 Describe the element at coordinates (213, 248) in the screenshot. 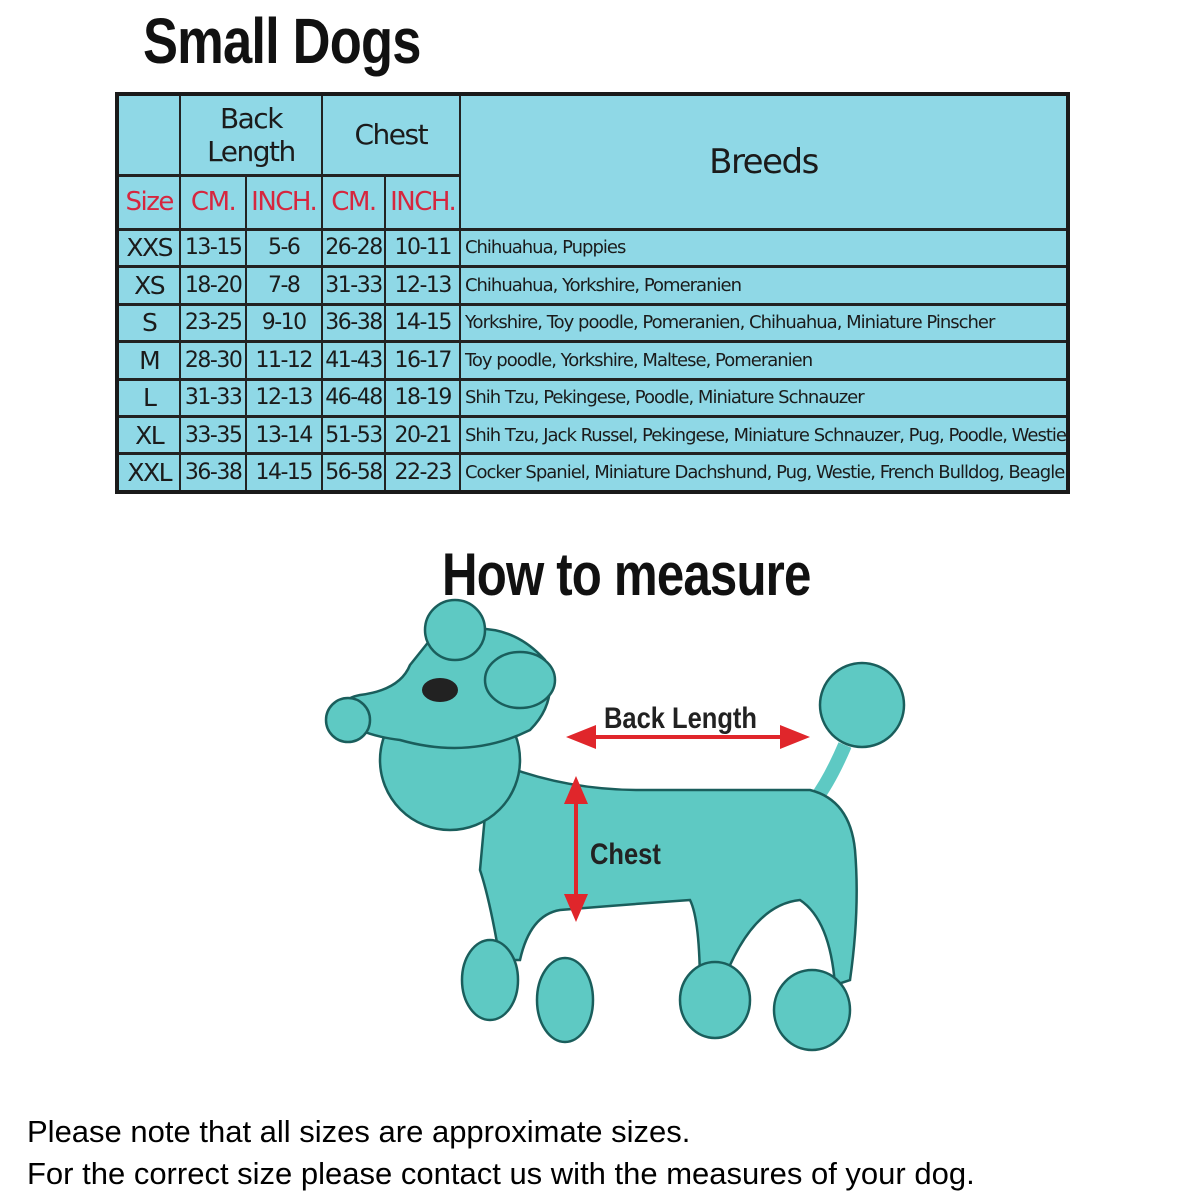

I see `back-cm-cell: 13-15` at that location.